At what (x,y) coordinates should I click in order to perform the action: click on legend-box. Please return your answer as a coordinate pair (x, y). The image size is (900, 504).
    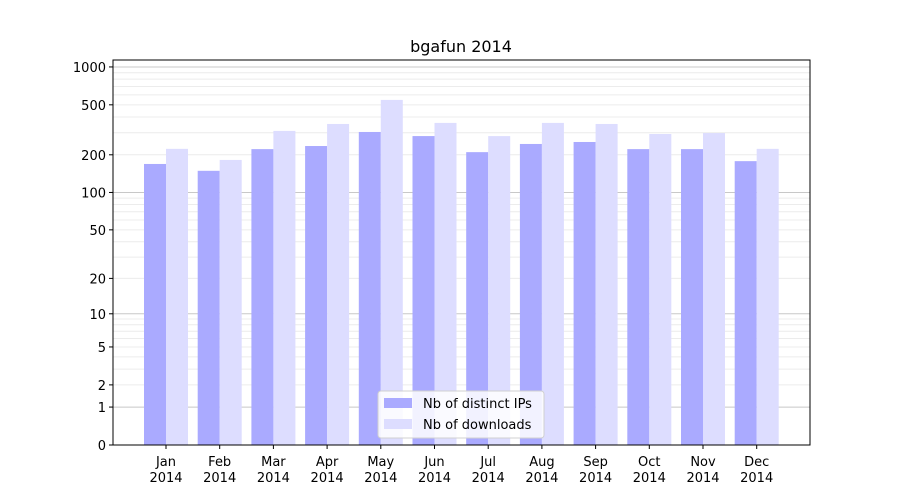
    Looking at the image, I should click on (461, 414).